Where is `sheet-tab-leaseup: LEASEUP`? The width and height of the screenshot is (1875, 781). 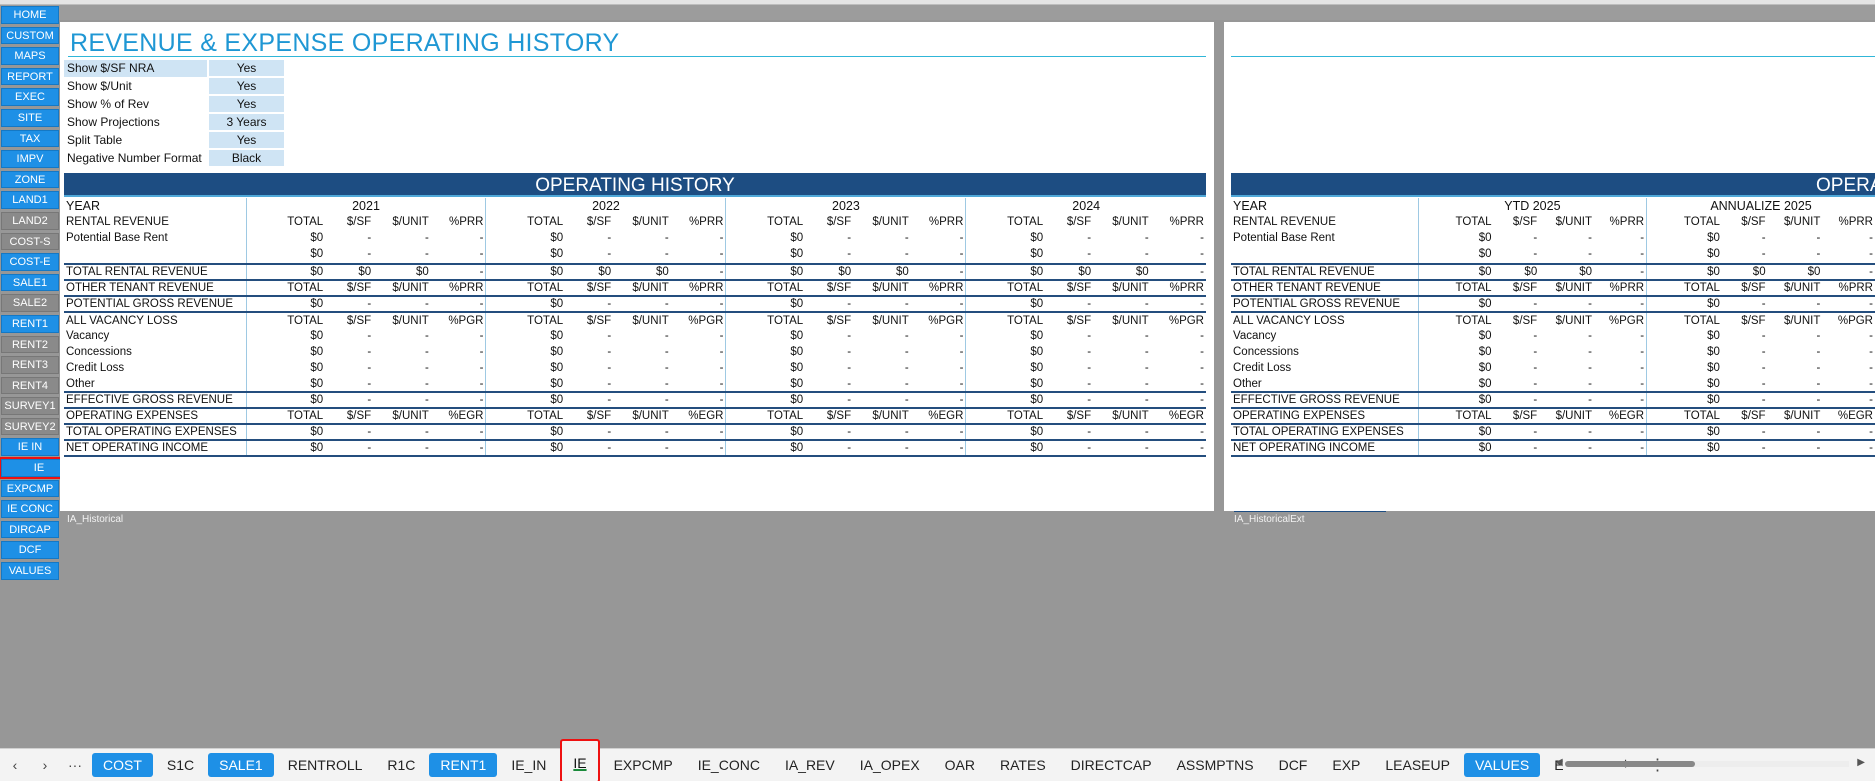 sheet-tab-leaseup: LEASEUP is located at coordinates (1417, 765).